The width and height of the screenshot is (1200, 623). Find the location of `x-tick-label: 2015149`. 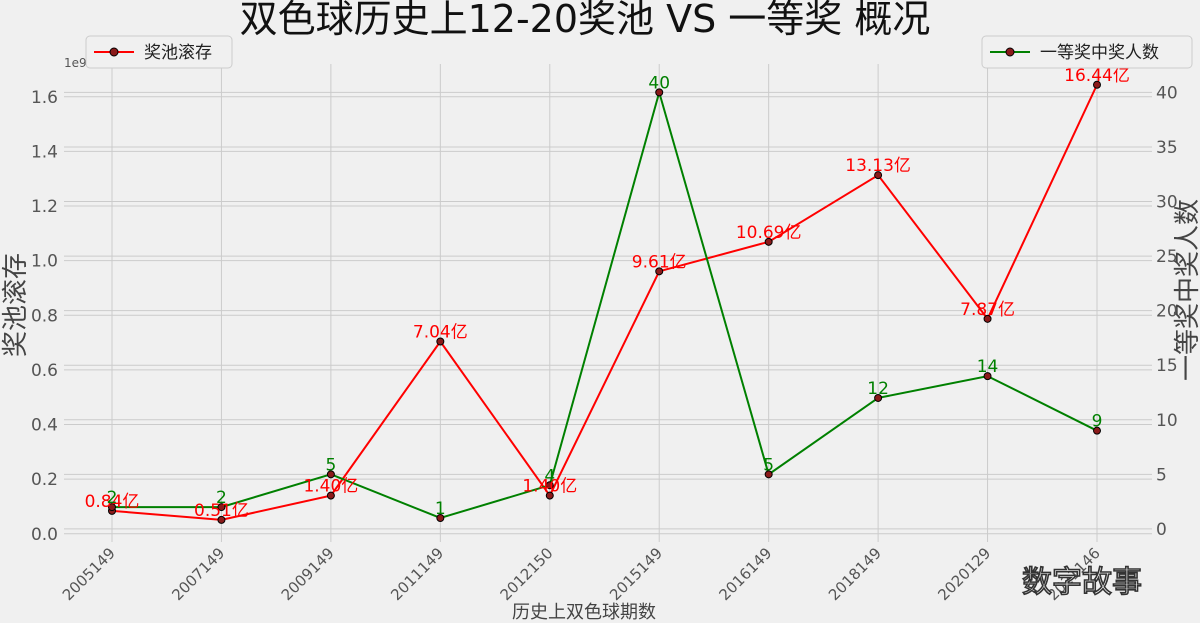

x-tick-label: 2015149 is located at coordinates (636, 574).